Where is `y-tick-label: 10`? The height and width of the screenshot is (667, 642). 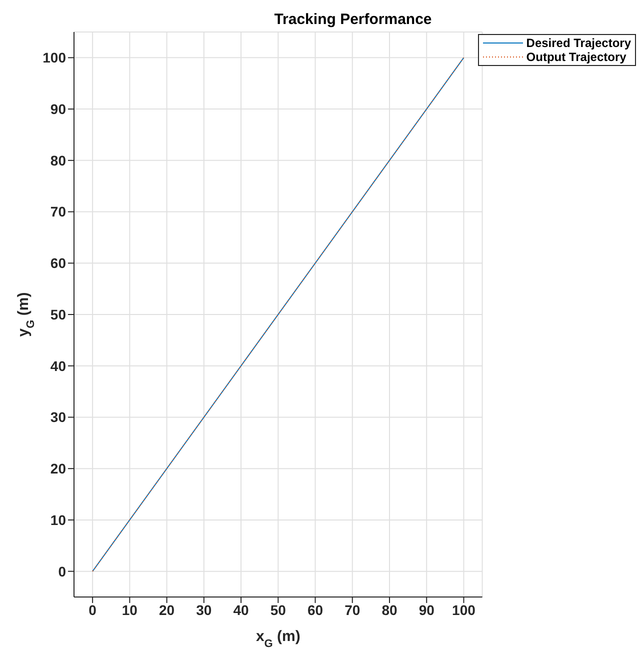
y-tick-label: 10 is located at coordinates (58, 520).